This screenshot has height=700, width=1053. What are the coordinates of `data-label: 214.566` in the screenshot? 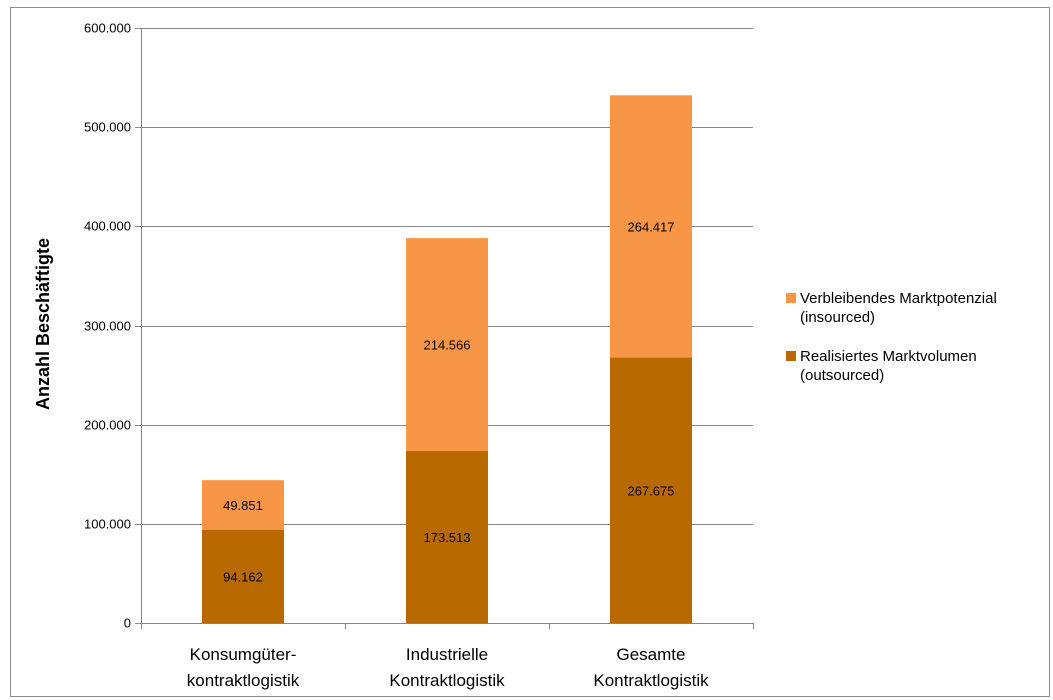 It's located at (447, 345).